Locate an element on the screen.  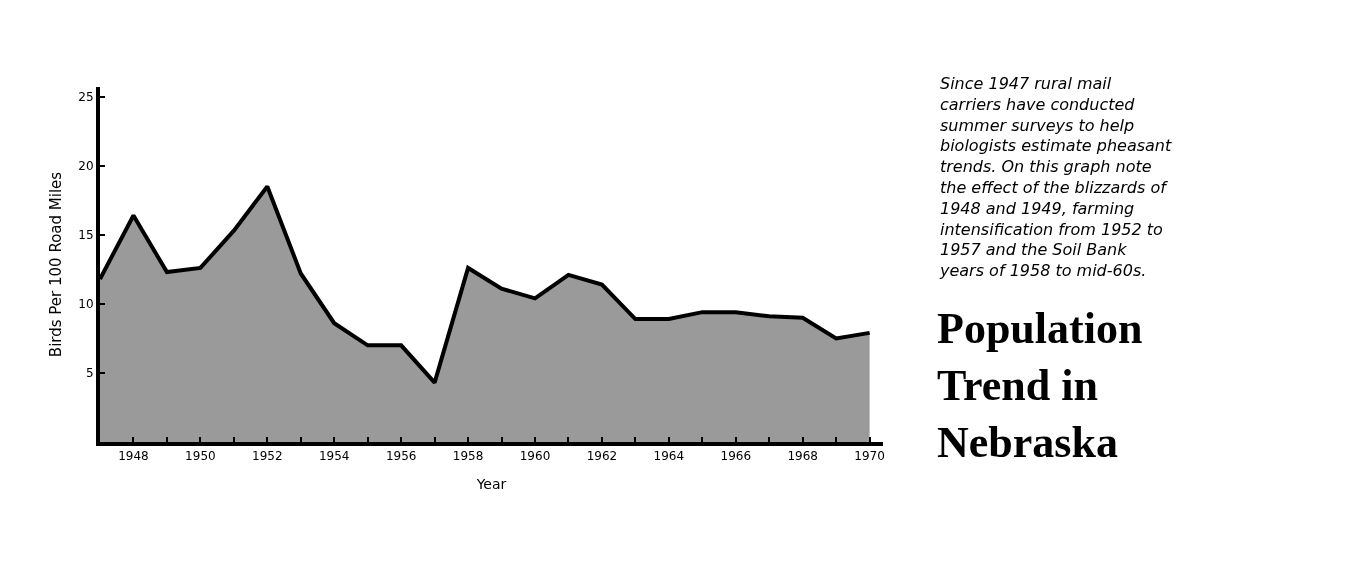
x-tick-label: 1970 is located at coordinates (869, 456).